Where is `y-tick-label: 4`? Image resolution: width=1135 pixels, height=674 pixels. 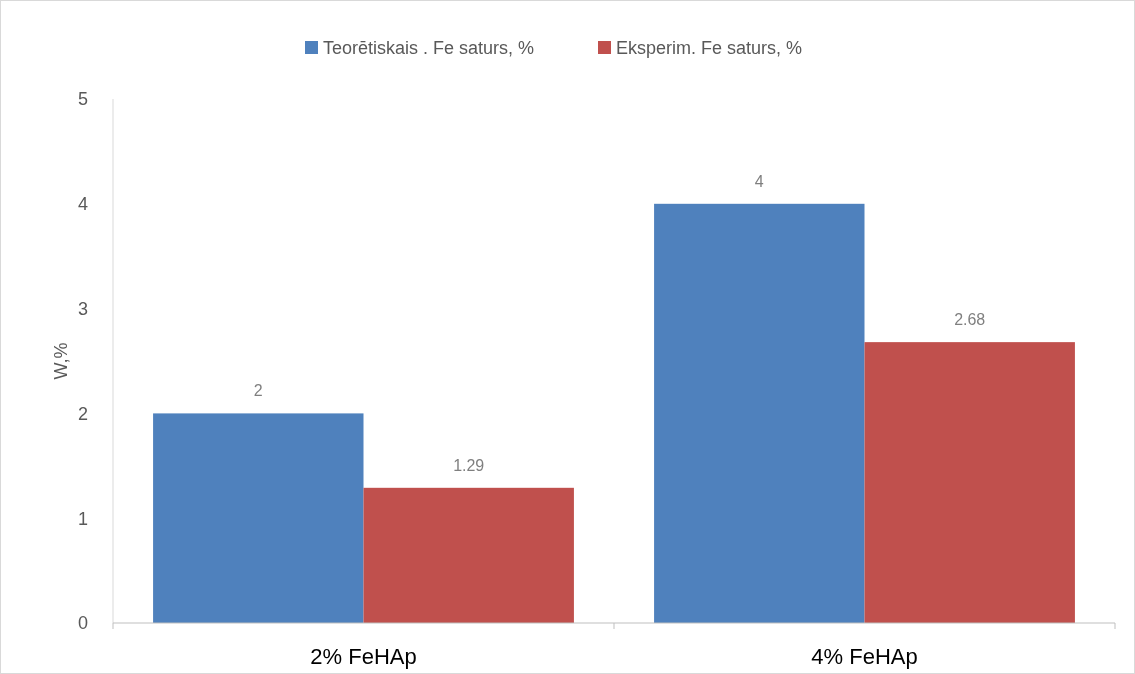 y-tick-label: 4 is located at coordinates (82, 204).